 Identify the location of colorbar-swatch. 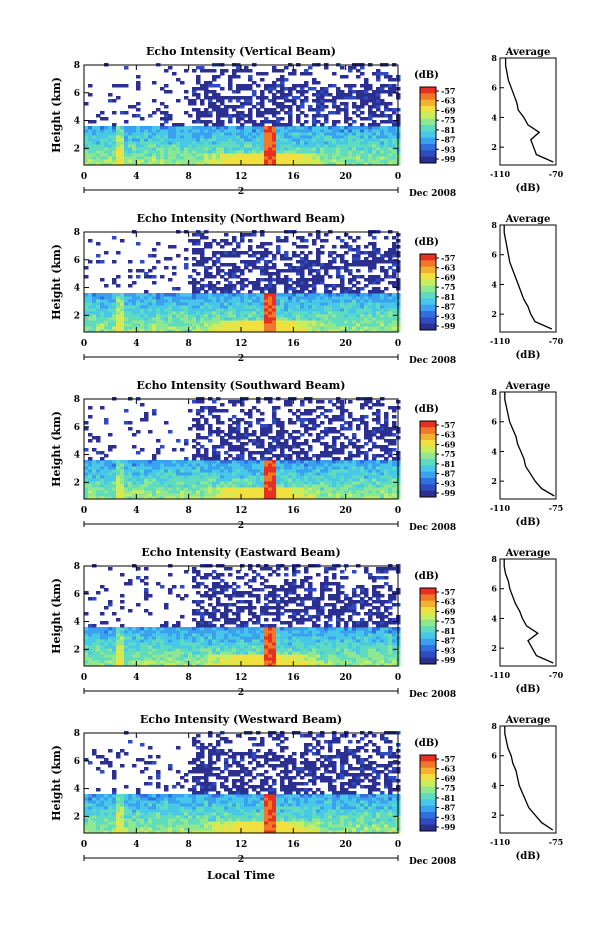
(428, 122).